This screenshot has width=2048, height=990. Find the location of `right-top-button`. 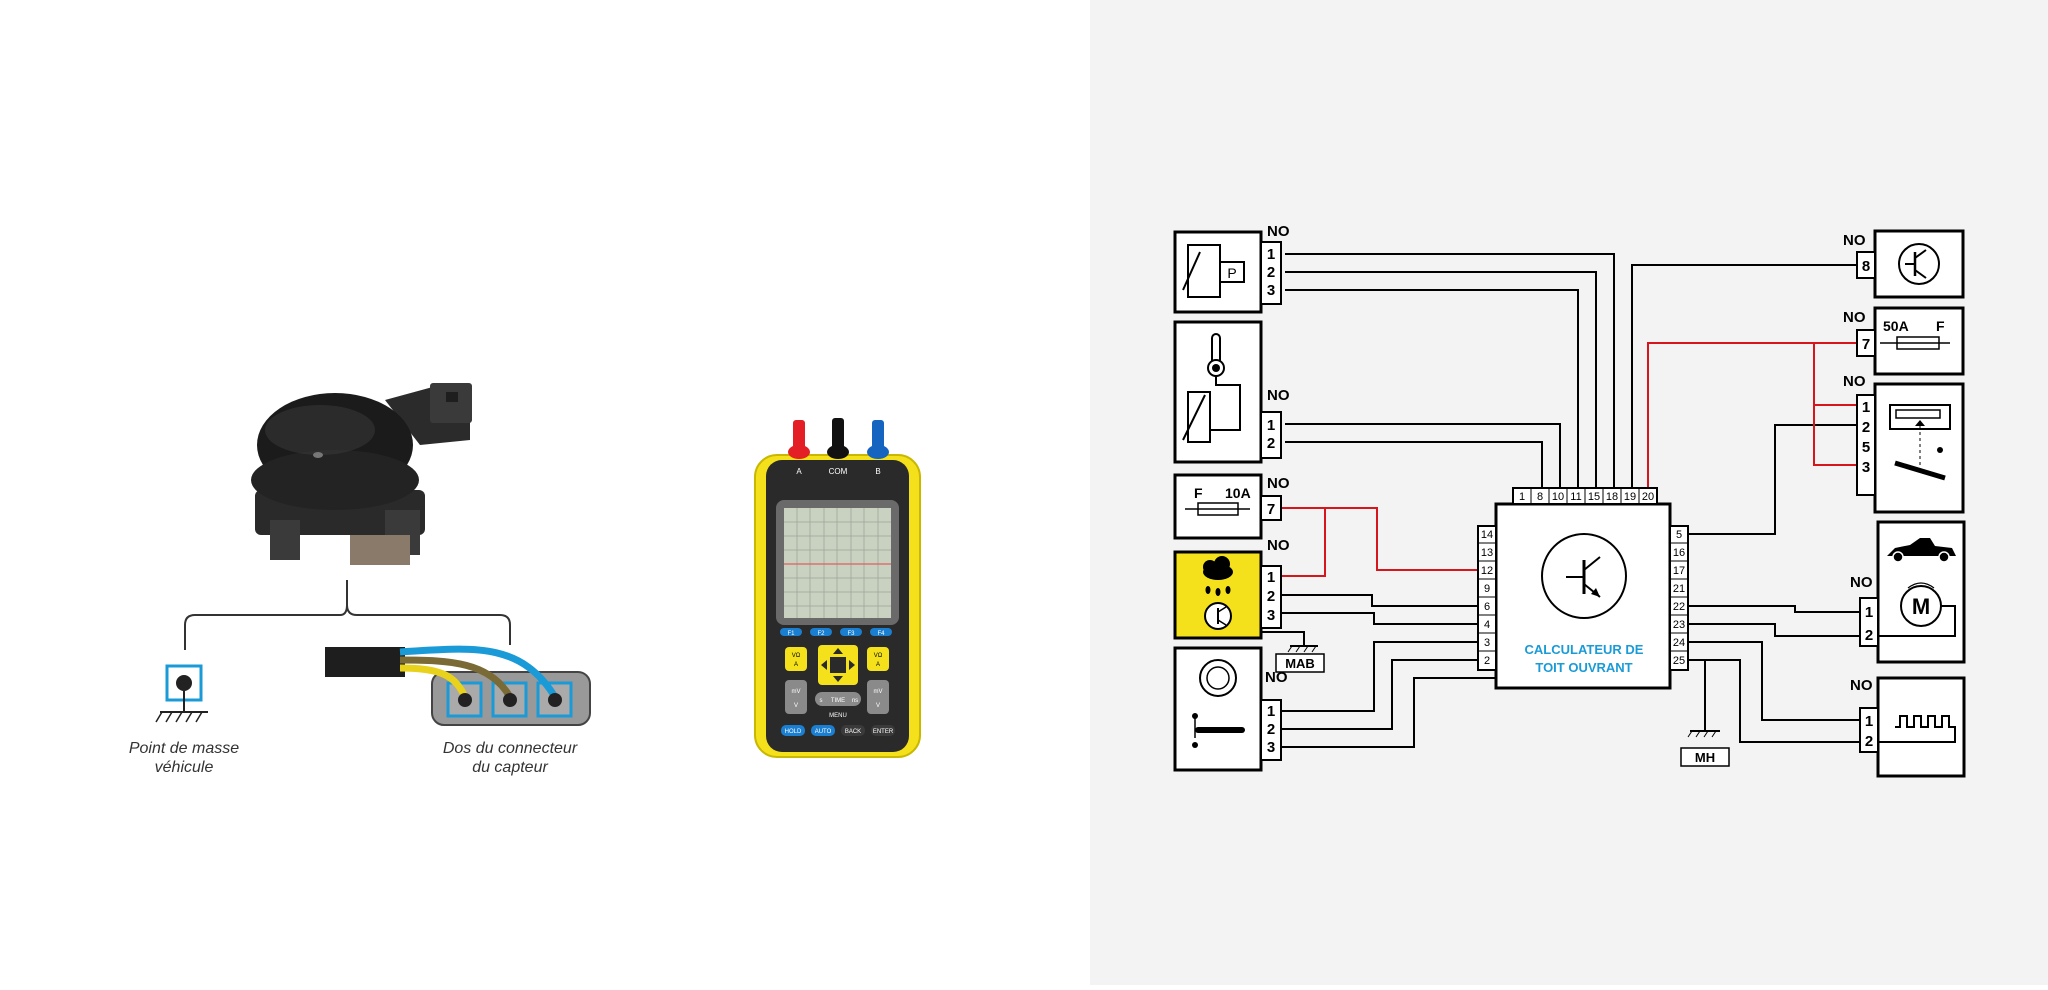

right-top-button is located at coordinates (878, 659).